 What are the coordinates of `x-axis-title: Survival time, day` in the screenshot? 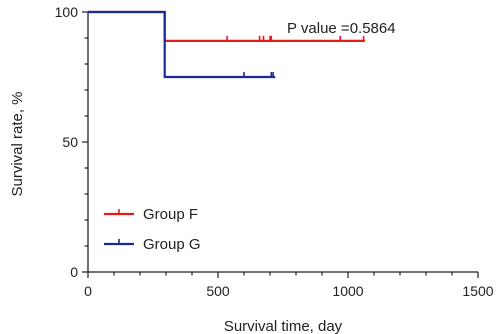 It's located at (283, 326).